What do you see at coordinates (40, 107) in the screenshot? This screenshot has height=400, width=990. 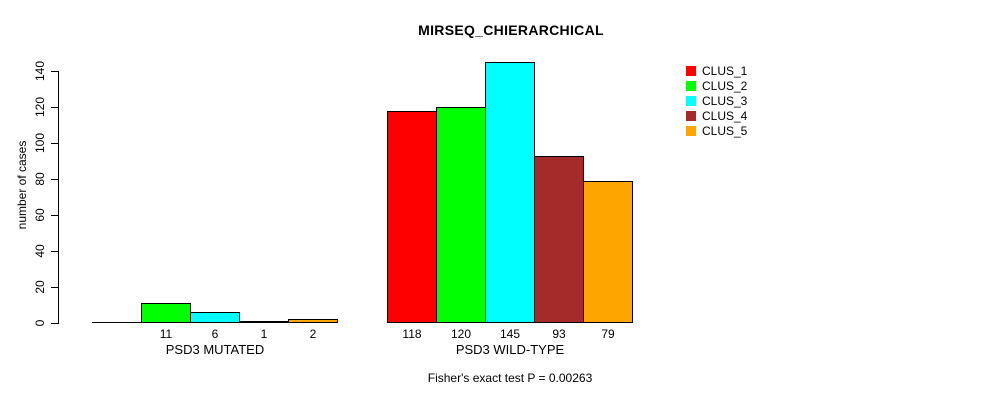 I see `y-tick-label: 120` at bounding box center [40, 107].